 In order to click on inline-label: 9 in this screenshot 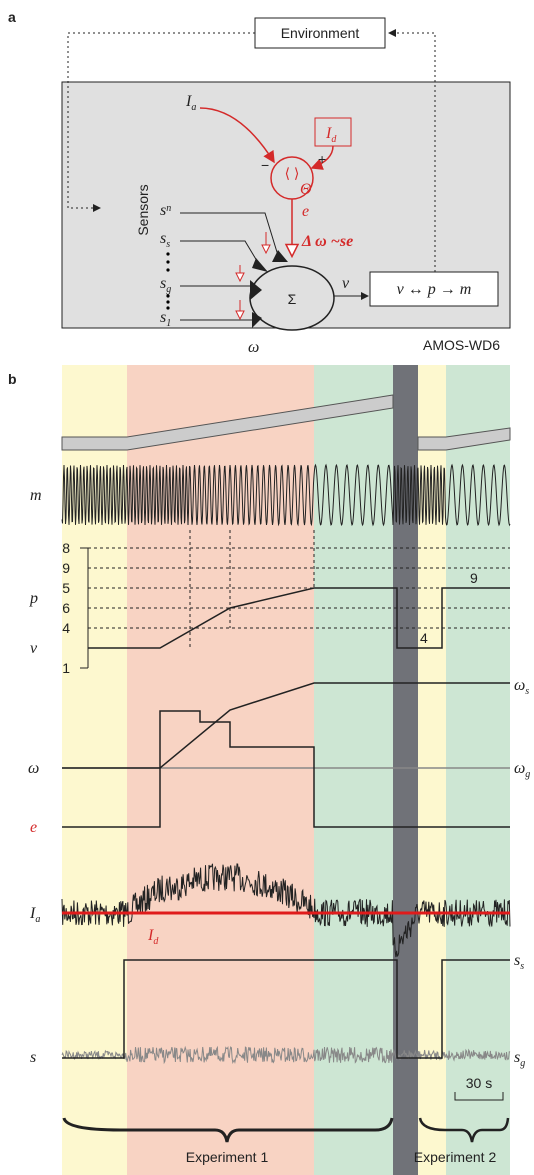, I will do `click(474, 578)`.